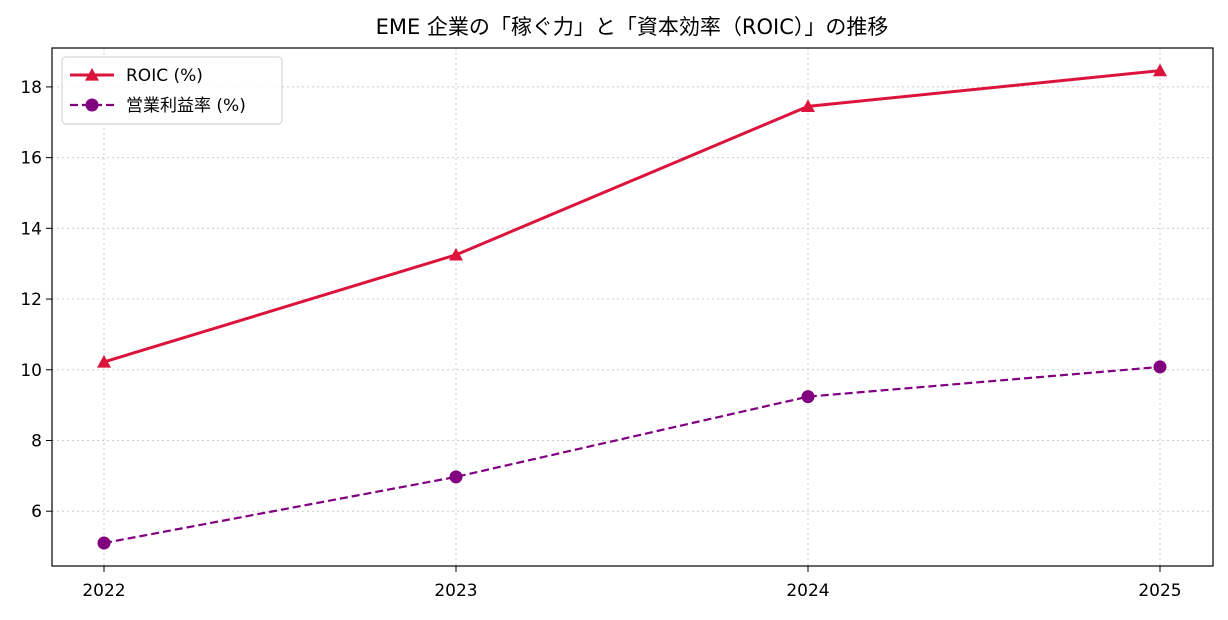  What do you see at coordinates (31, 88) in the screenshot?
I see `y-tick-label: 18` at bounding box center [31, 88].